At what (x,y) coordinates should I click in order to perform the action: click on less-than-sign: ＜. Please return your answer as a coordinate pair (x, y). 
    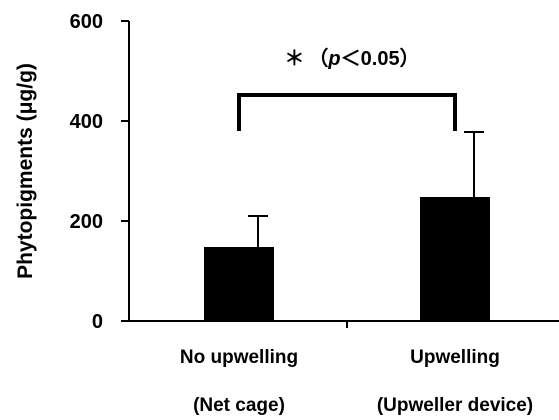
    Looking at the image, I should click on (351, 59).